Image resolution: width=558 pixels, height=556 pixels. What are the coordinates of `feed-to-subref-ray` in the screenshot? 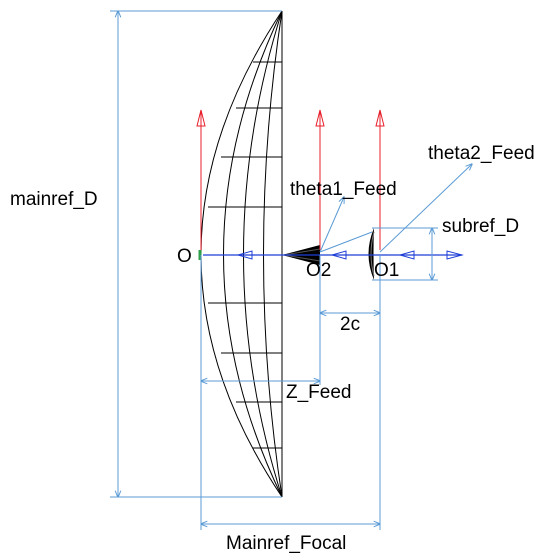 It's located at (346, 242).